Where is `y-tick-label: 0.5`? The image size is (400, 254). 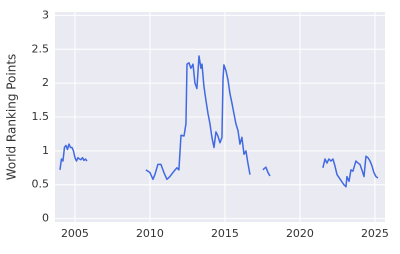
y-tick-label: 0.5 is located at coordinates (41, 184).